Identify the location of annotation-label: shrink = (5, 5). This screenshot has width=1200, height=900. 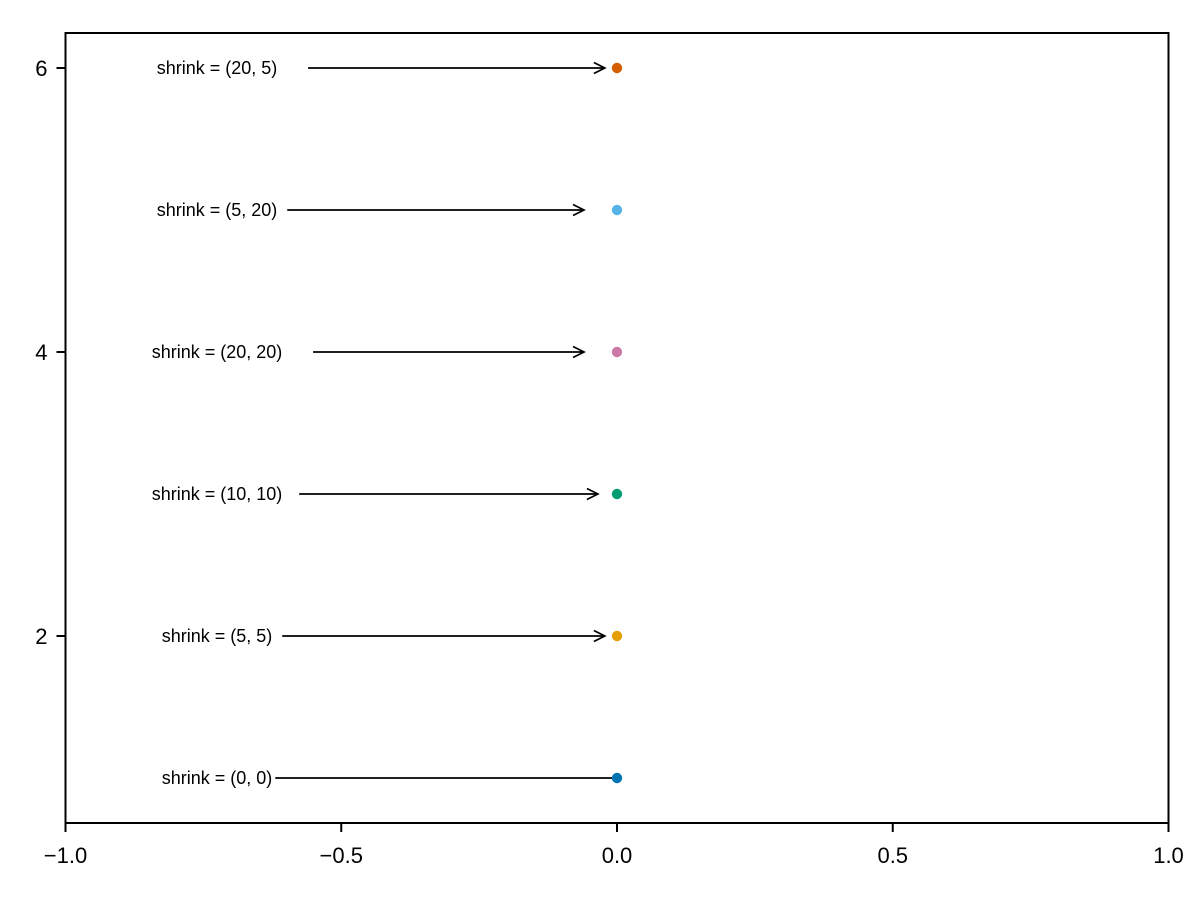
(217, 636).